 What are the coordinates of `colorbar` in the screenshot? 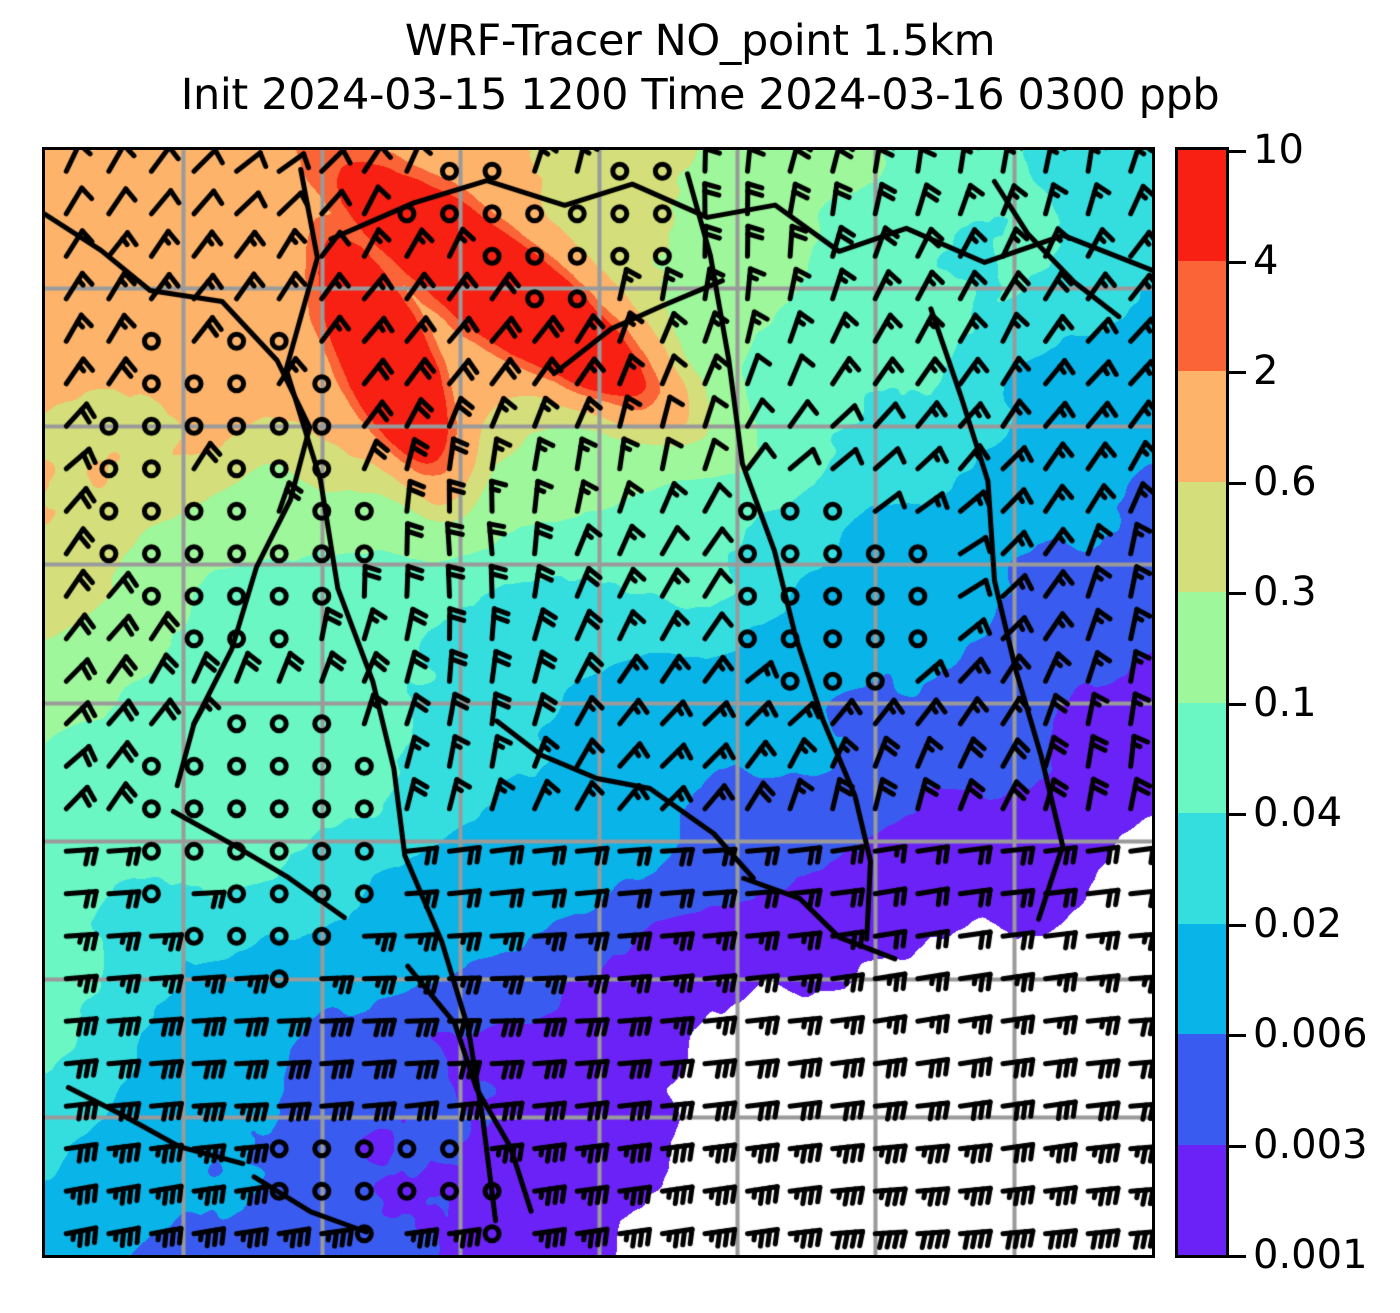 It's located at (1202, 702).